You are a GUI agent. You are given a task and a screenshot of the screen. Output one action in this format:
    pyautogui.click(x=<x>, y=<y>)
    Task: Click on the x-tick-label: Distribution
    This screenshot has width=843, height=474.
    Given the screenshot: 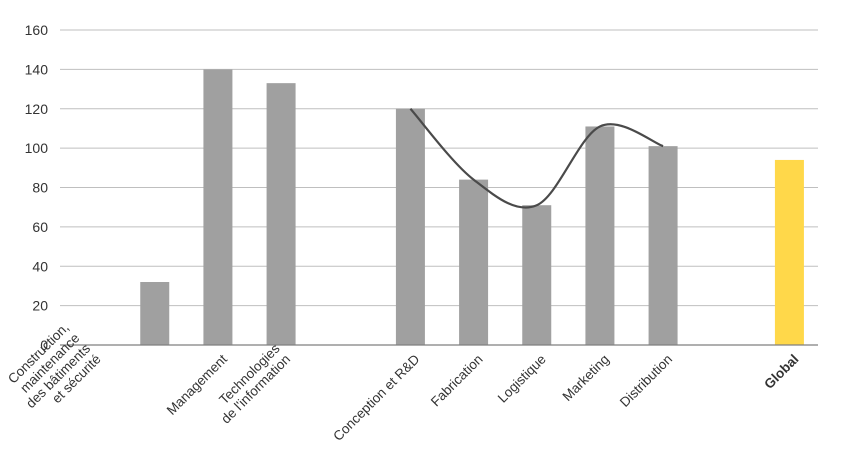 What is the action you would take?
    pyautogui.click(x=646, y=381)
    